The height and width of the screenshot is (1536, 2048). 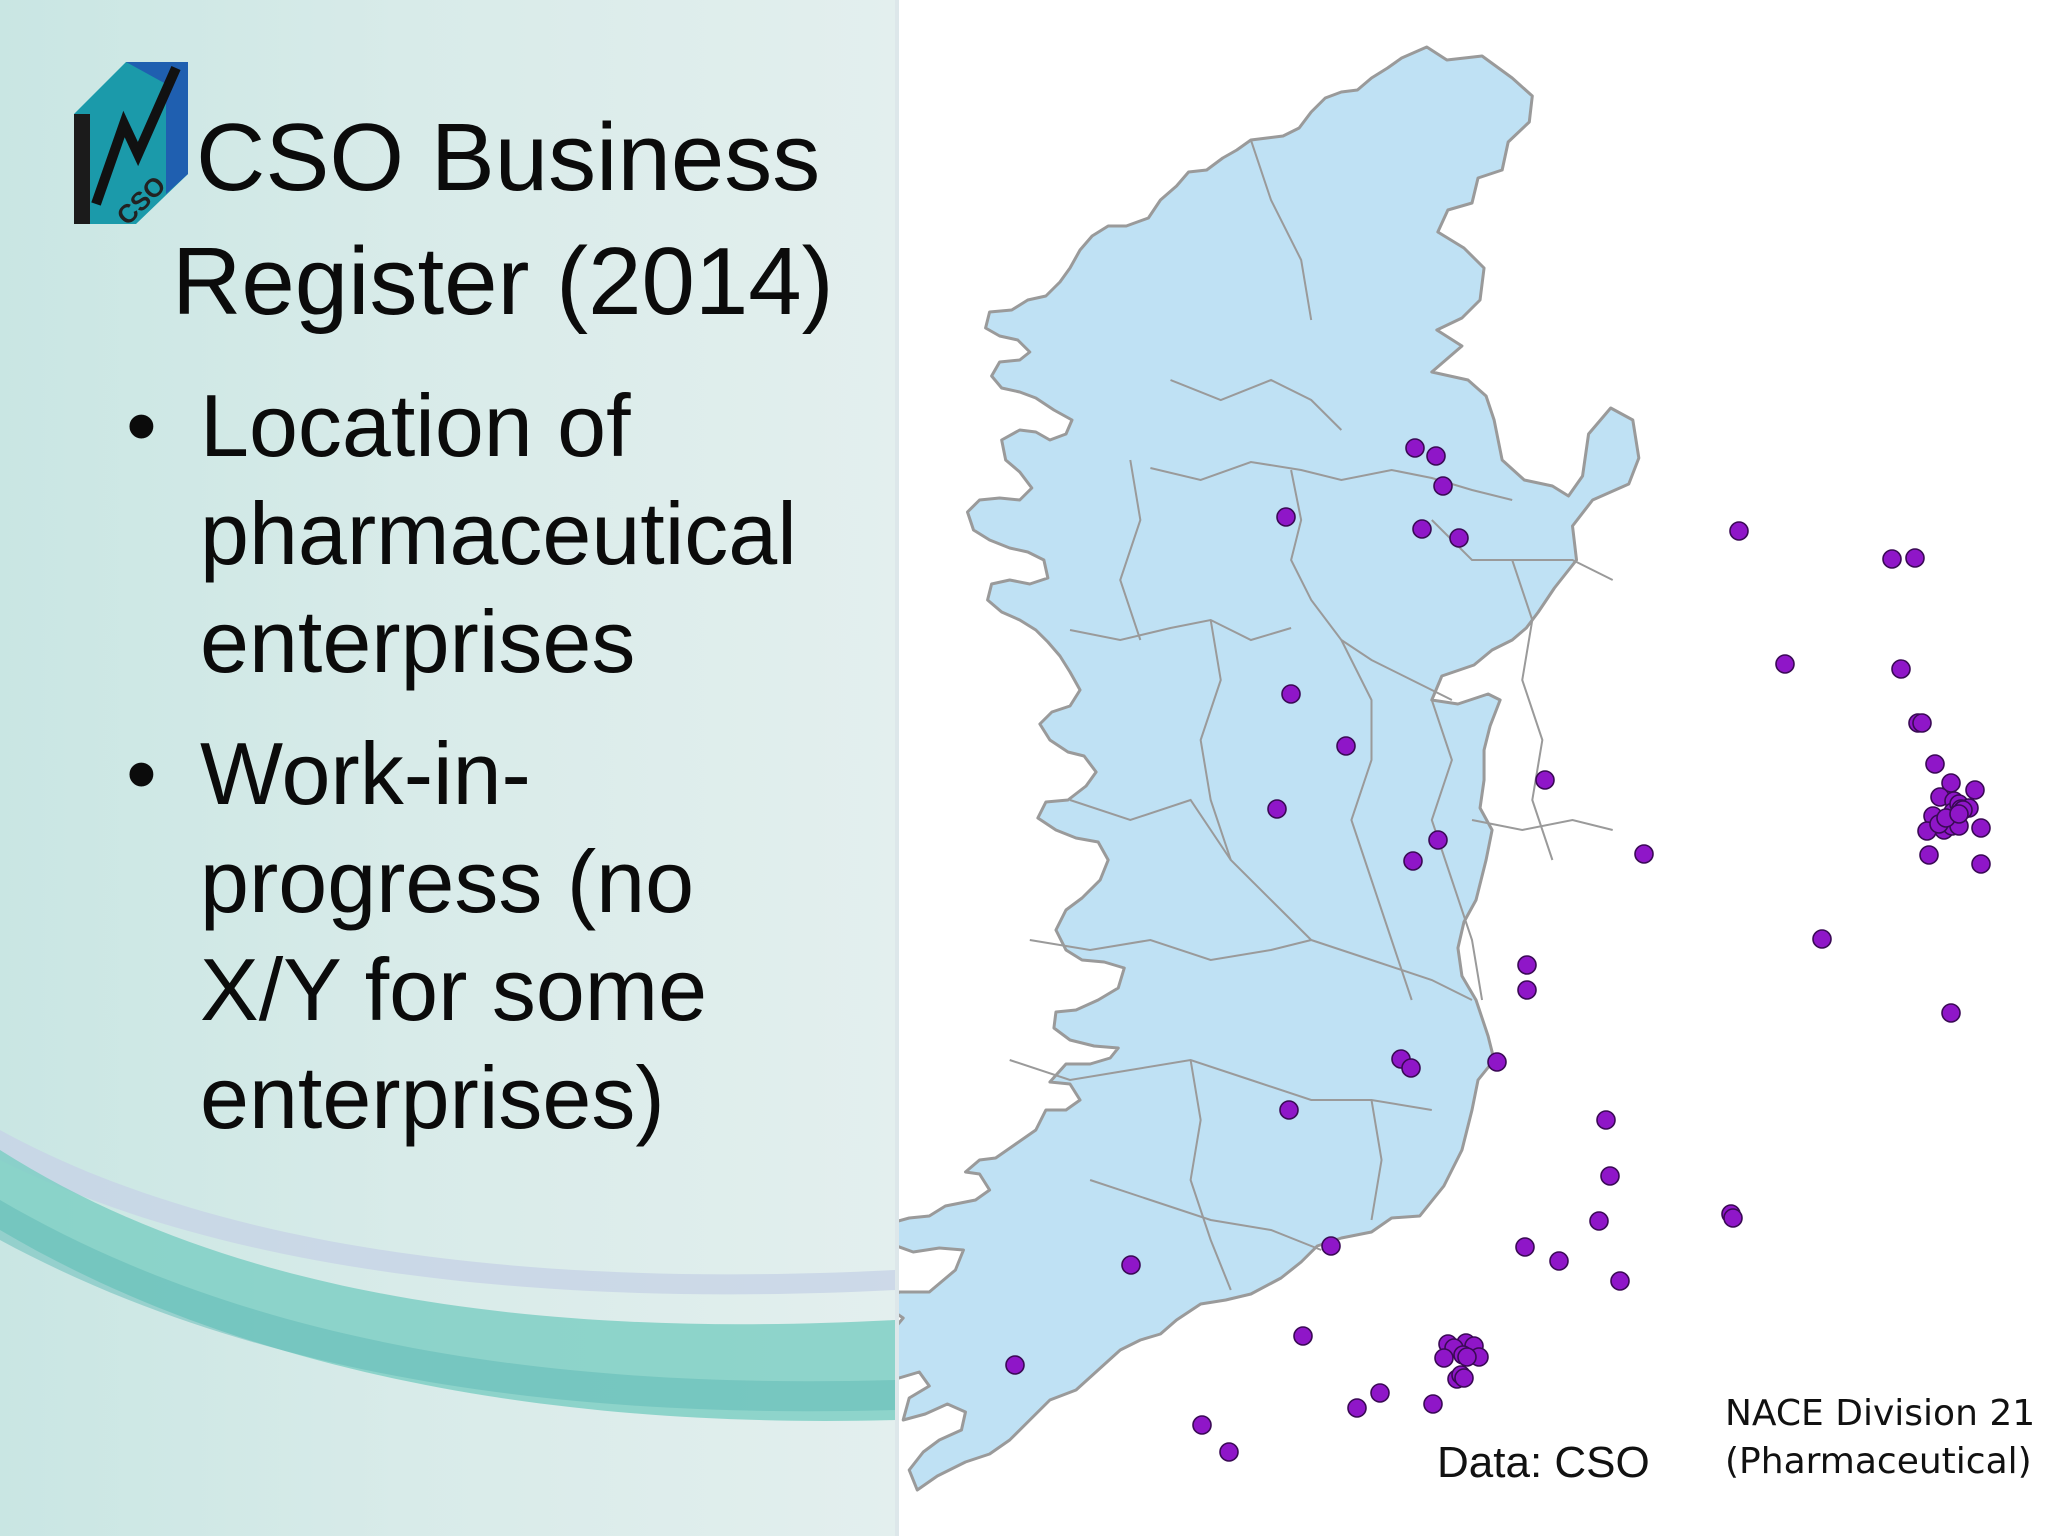 I want to click on bullet-line: X/Y for some, so click(x=454, y=989).